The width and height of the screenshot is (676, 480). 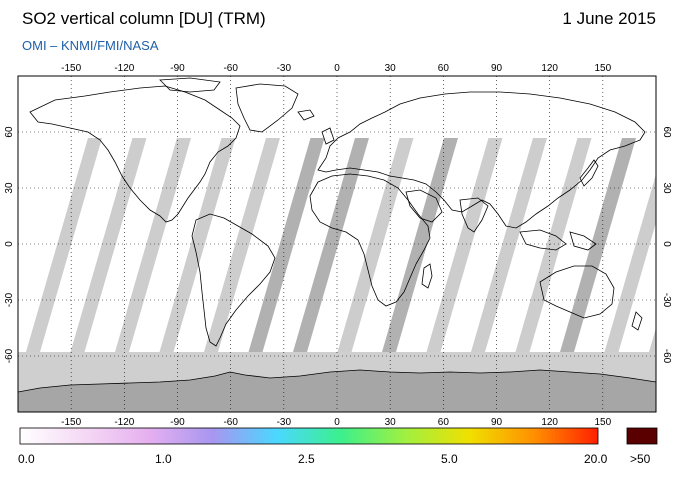 I want to click on lat-tick-left-2: 0, so click(x=9, y=244).